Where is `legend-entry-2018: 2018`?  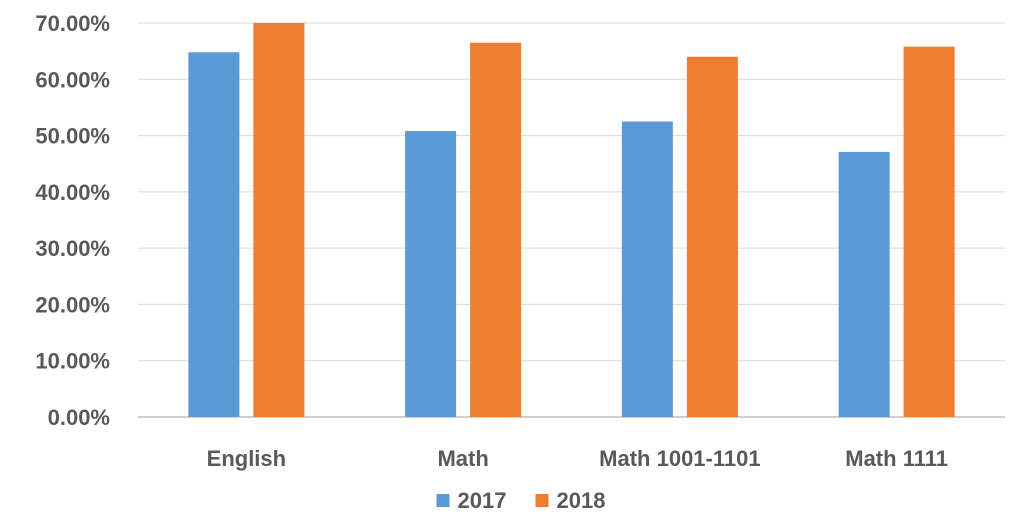
legend-entry-2018: 2018 is located at coordinates (570, 500).